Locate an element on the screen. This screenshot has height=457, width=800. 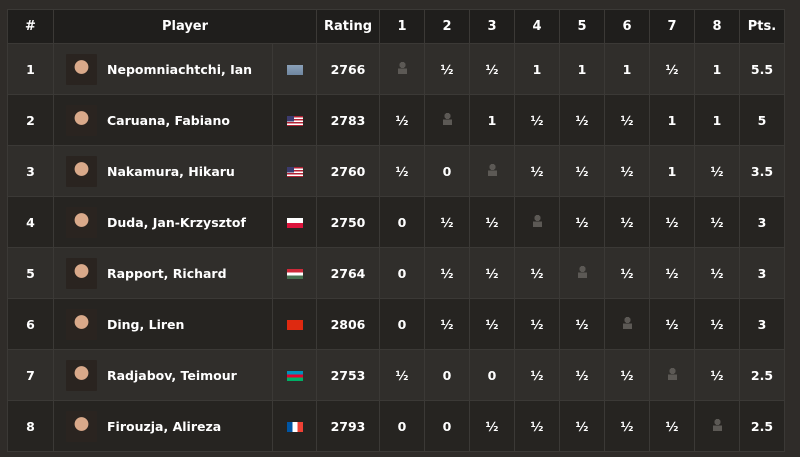
player-cell: Rapport, Richard is located at coordinates (163, 273).